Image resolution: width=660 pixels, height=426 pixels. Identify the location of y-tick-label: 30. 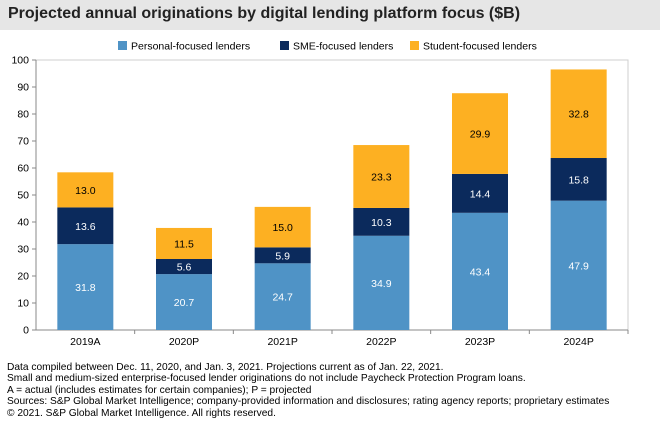
(23, 250).